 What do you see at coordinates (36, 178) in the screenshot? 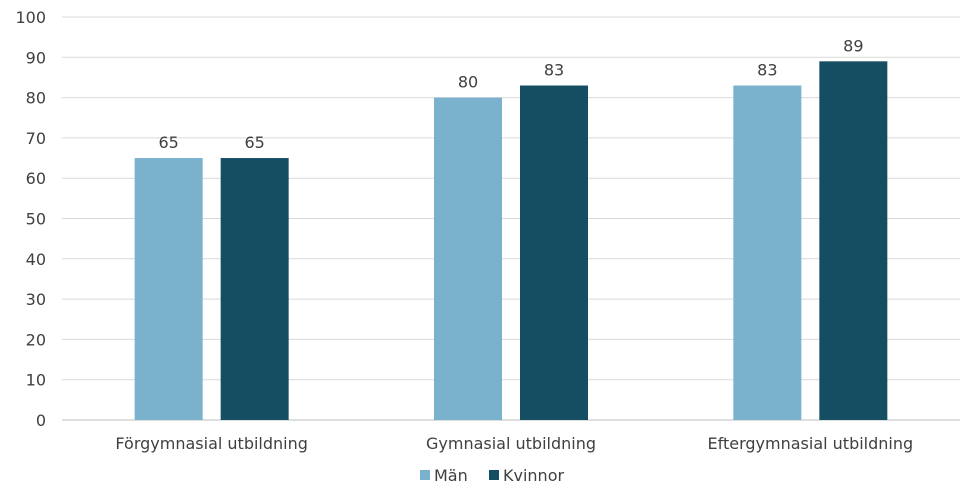
I see `y-tick-label: 60` at bounding box center [36, 178].